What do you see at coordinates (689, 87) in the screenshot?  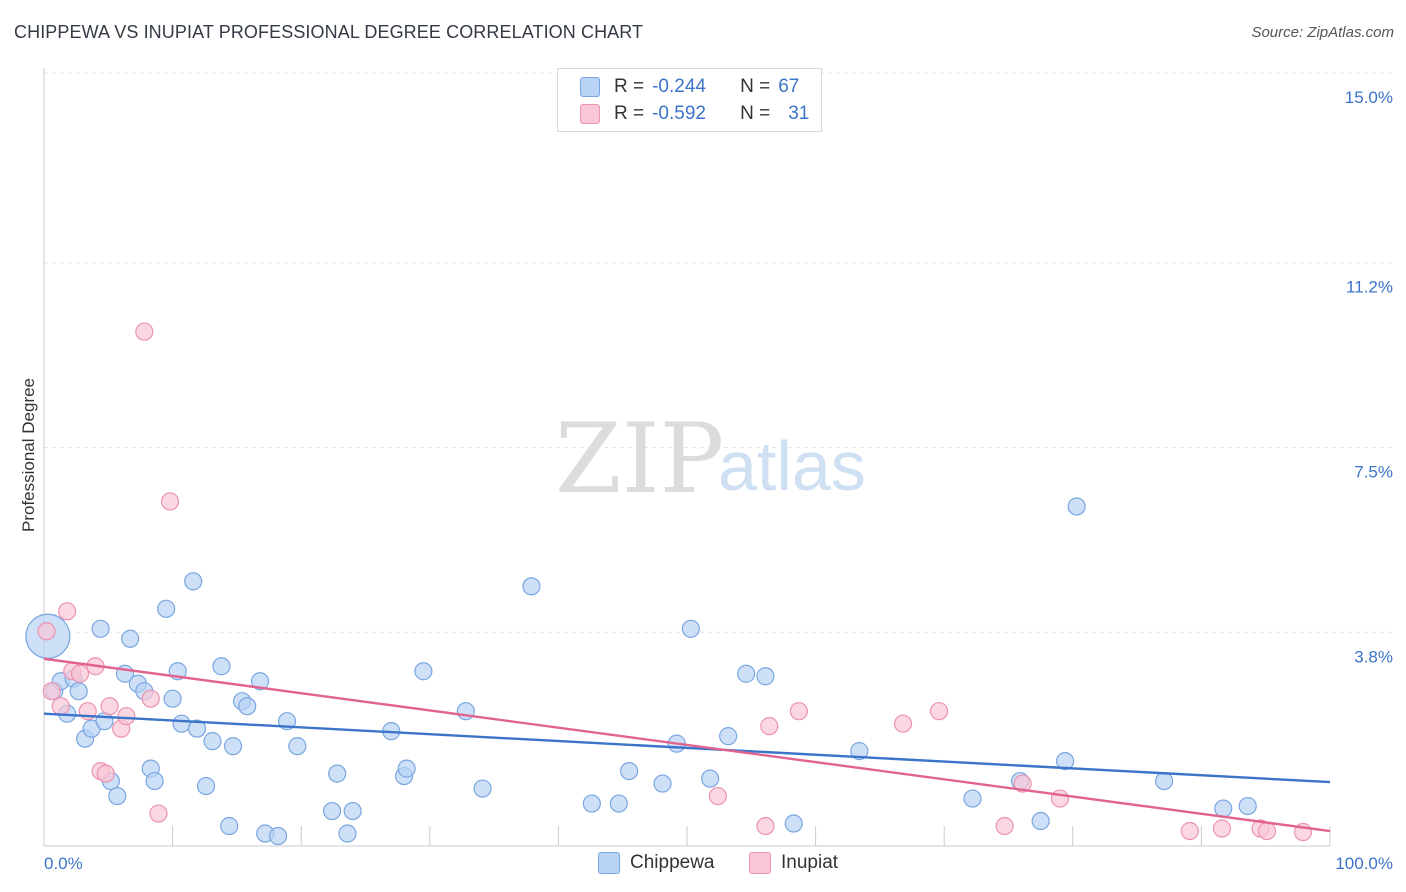 I see `legend-row-chippewa: R = -0.244 N = 67` at bounding box center [689, 87].